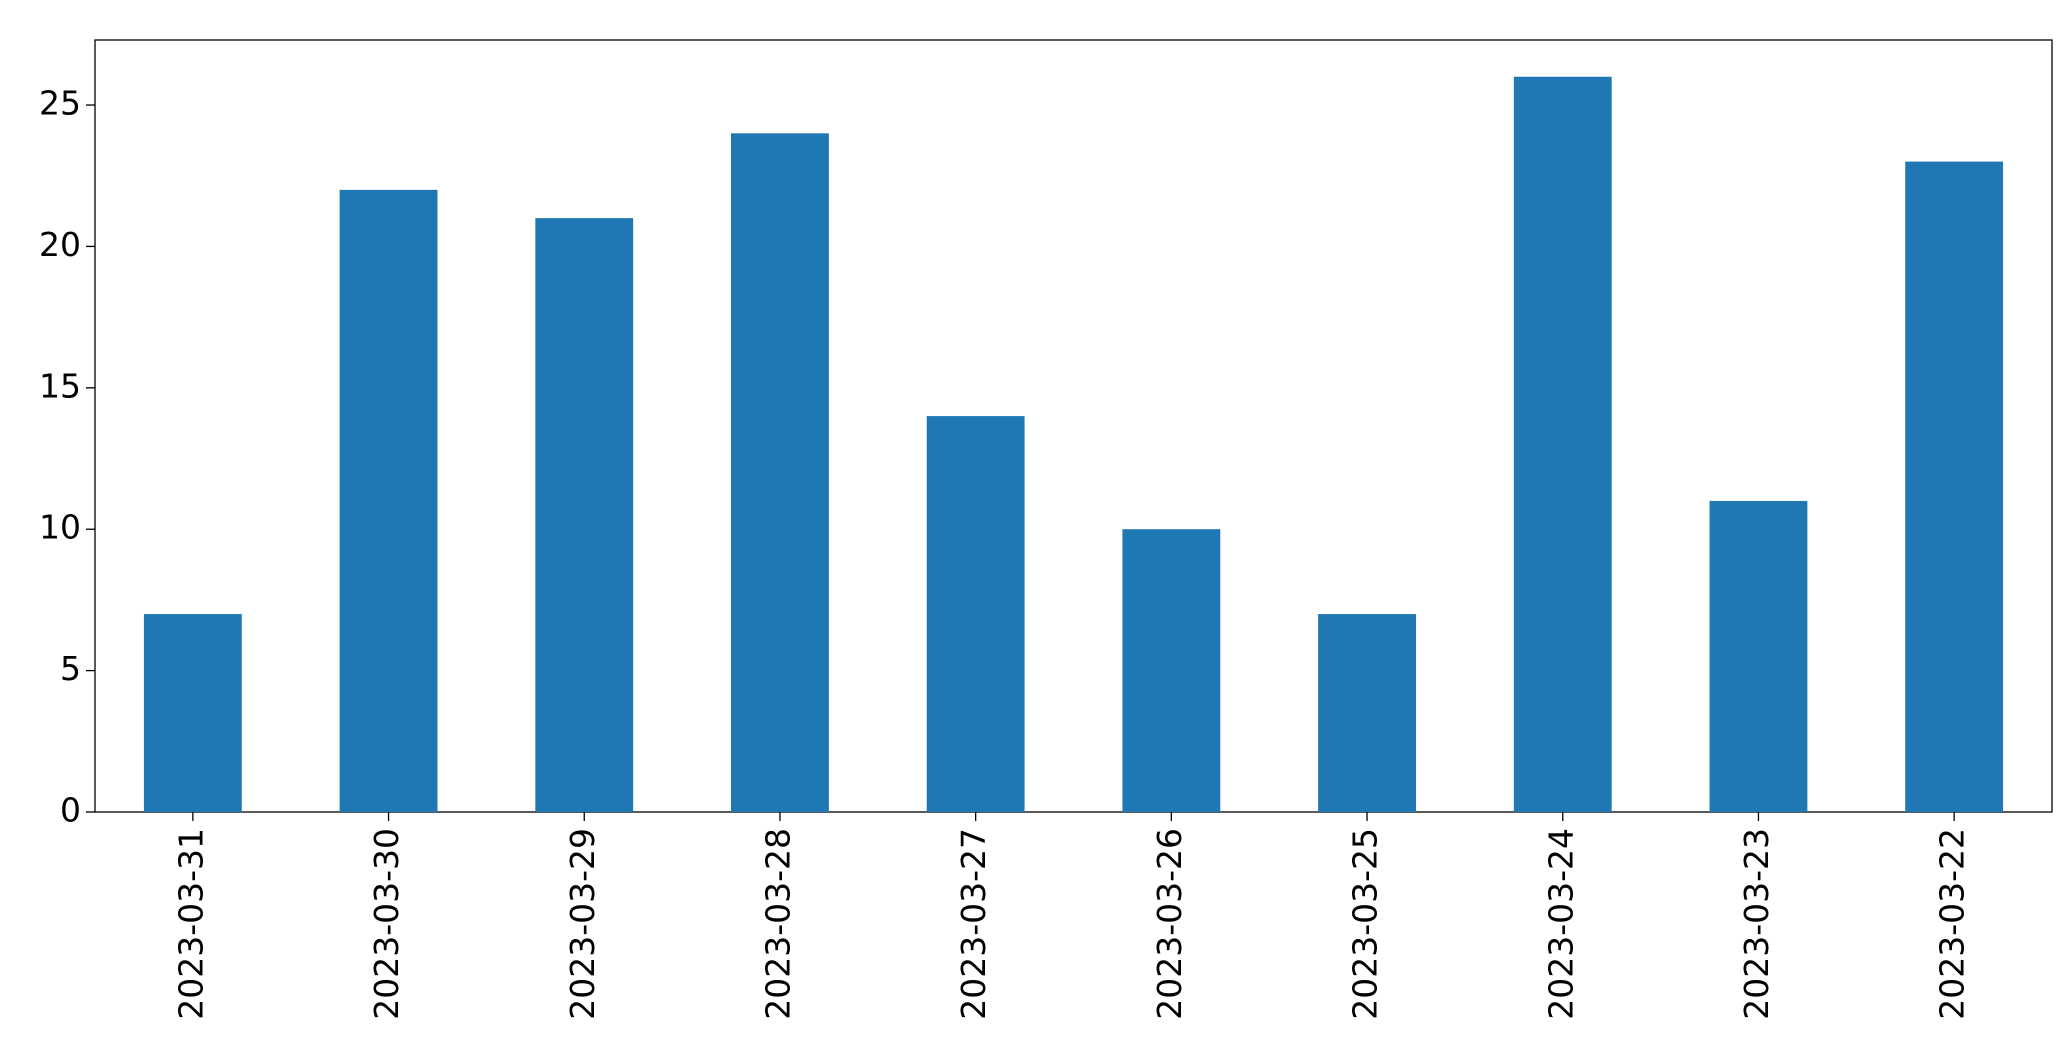 The height and width of the screenshot is (1061, 2071). I want to click on x-tick-label: 2023-03-31, so click(190, 924).